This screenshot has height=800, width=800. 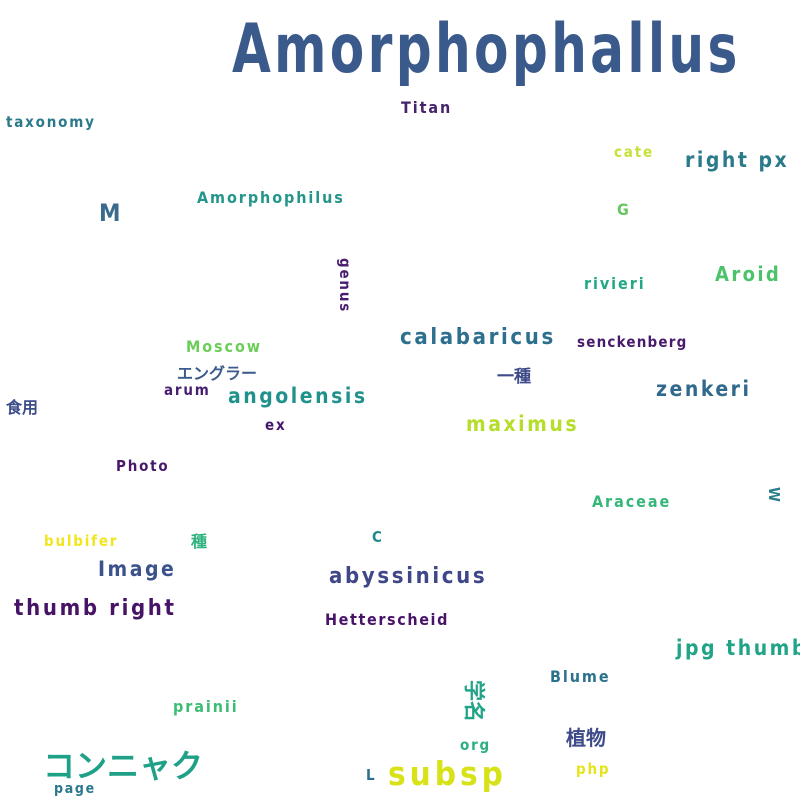 I want to click on word-l: L, so click(x=371, y=775).